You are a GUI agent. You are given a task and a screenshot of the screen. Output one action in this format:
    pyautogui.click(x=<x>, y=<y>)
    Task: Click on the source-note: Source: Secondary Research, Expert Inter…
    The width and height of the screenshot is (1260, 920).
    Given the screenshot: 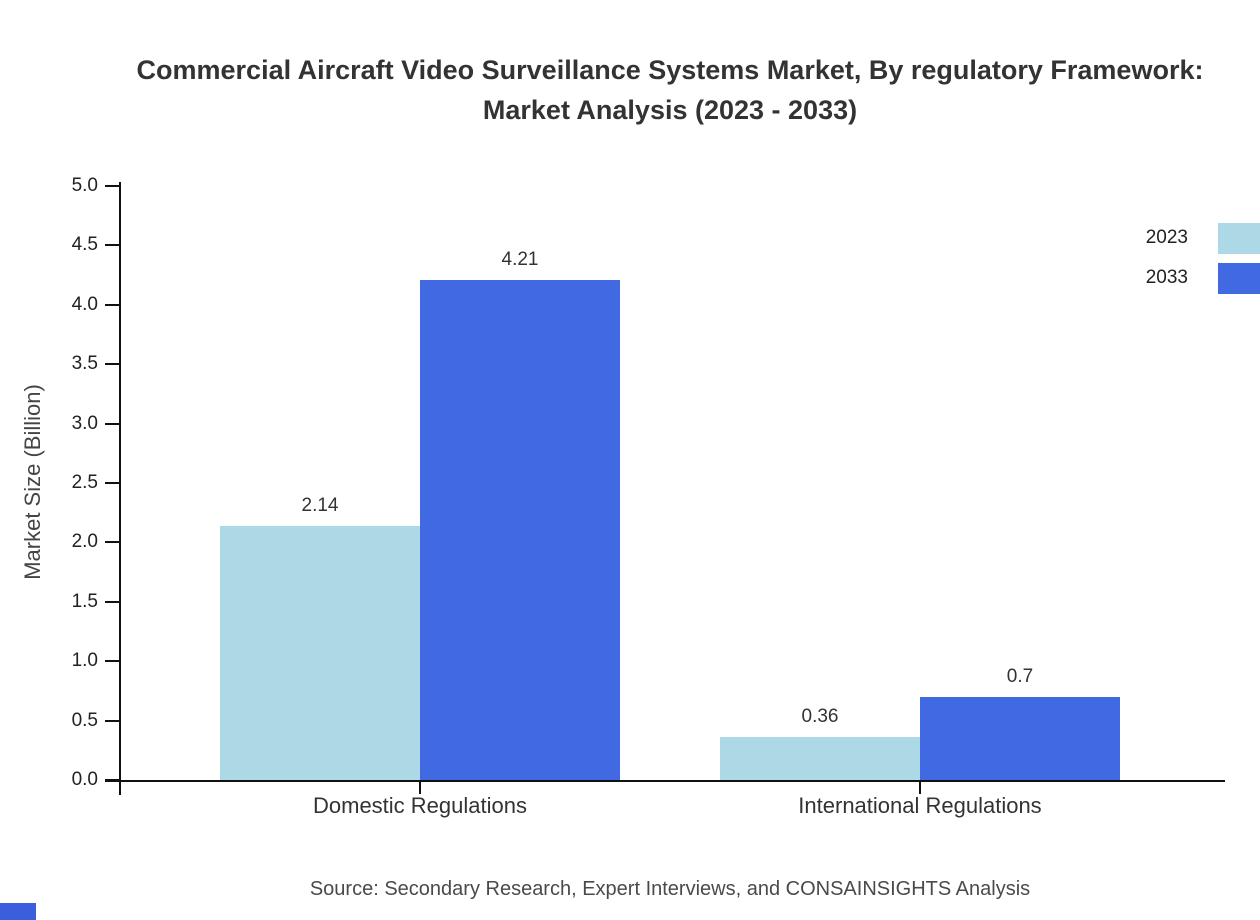 What is the action you would take?
    pyautogui.click(x=670, y=889)
    